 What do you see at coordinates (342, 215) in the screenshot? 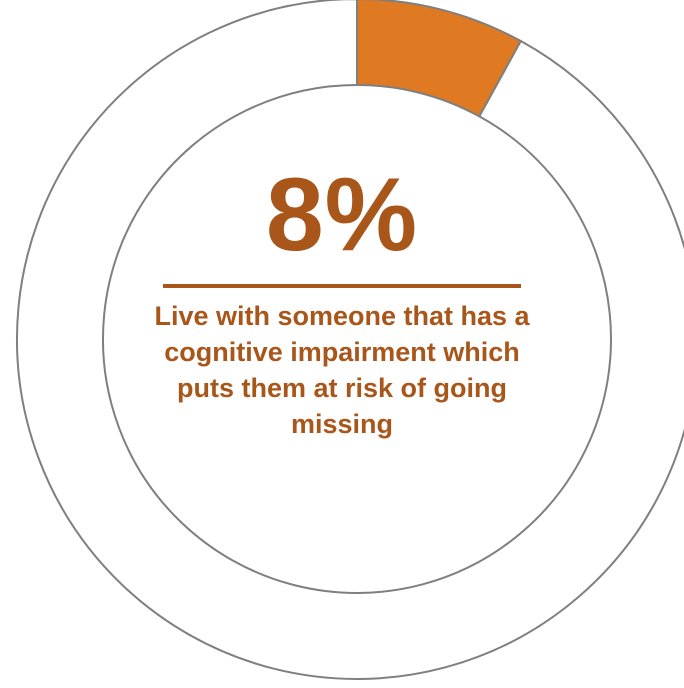
I see `highlight-value-label: 8%` at bounding box center [342, 215].